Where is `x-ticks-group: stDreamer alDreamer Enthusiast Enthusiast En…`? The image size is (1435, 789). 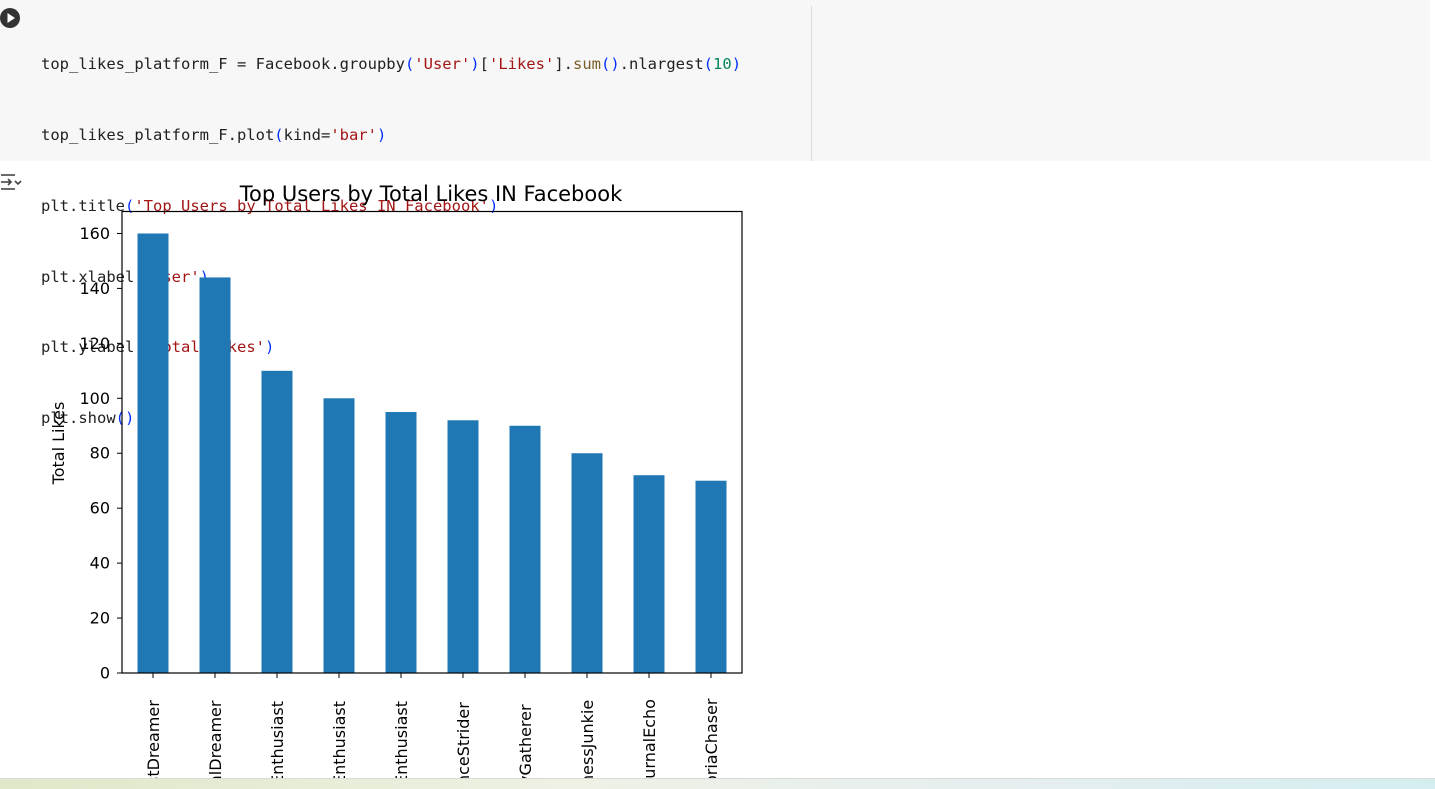 x-ticks-group: stDreamer alDreamer Enthusiast Enthusiast En… is located at coordinates (432, 729).